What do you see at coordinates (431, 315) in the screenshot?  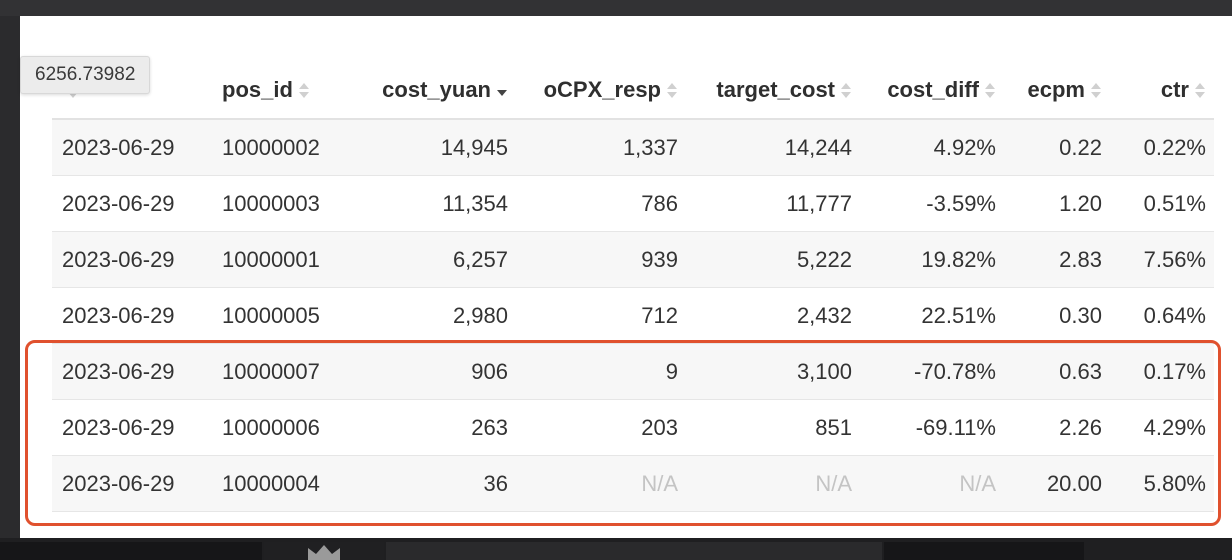 I see `cell-cost-yuan: 2,980` at bounding box center [431, 315].